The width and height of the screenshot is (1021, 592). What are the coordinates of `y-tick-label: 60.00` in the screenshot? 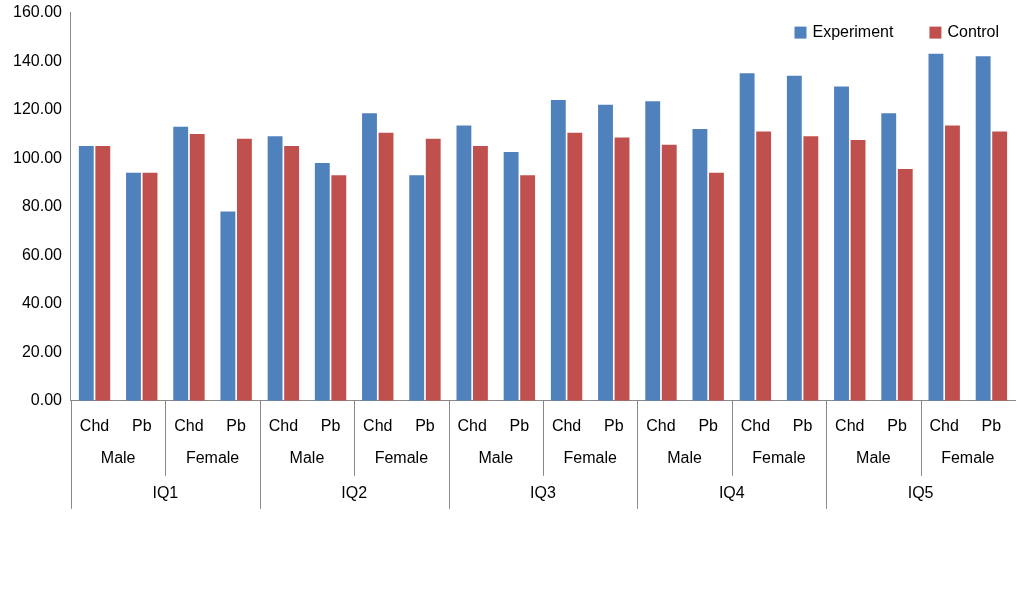 It's located at (42, 254).